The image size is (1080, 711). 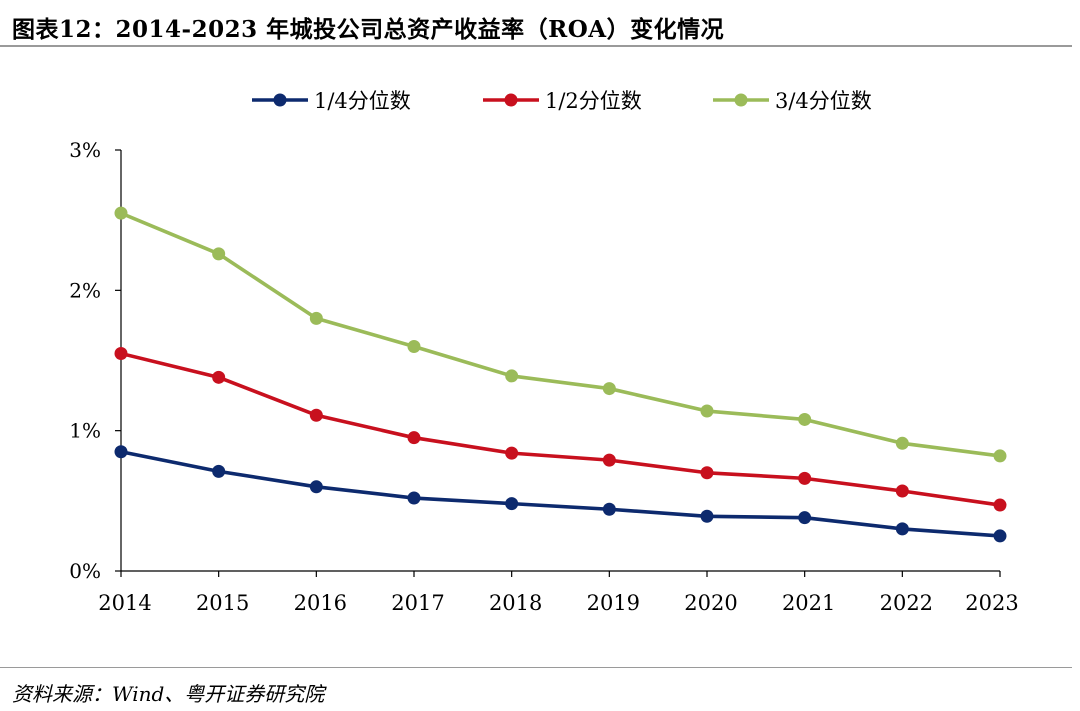 I want to click on source-note: 资料来源：Wind、粤开证券研究院, so click(x=168, y=694).